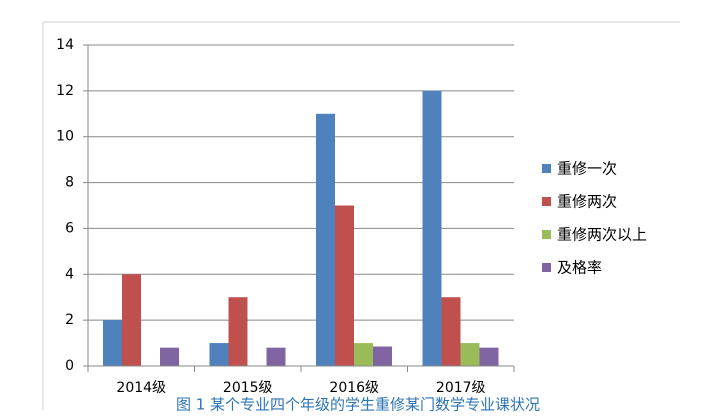 The height and width of the screenshot is (419, 710). Describe the element at coordinates (65, 137) in the screenshot. I see `y-tick-label: 10` at that location.